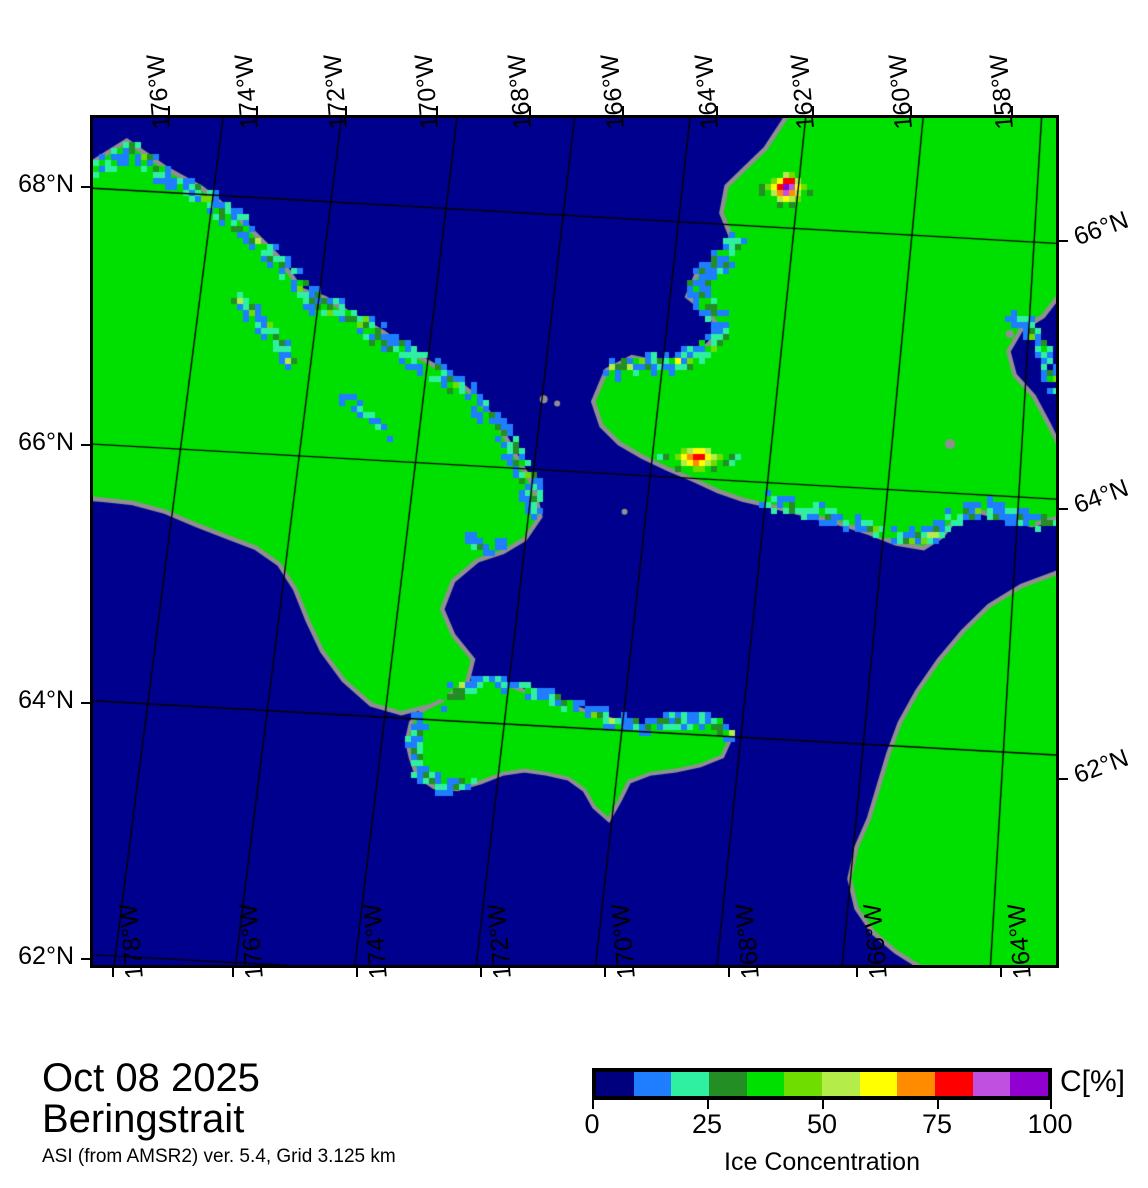 The image size is (1148, 1188). Describe the element at coordinates (822, 1124) in the screenshot. I see `colorbar-tick-label-2: 50` at that location.